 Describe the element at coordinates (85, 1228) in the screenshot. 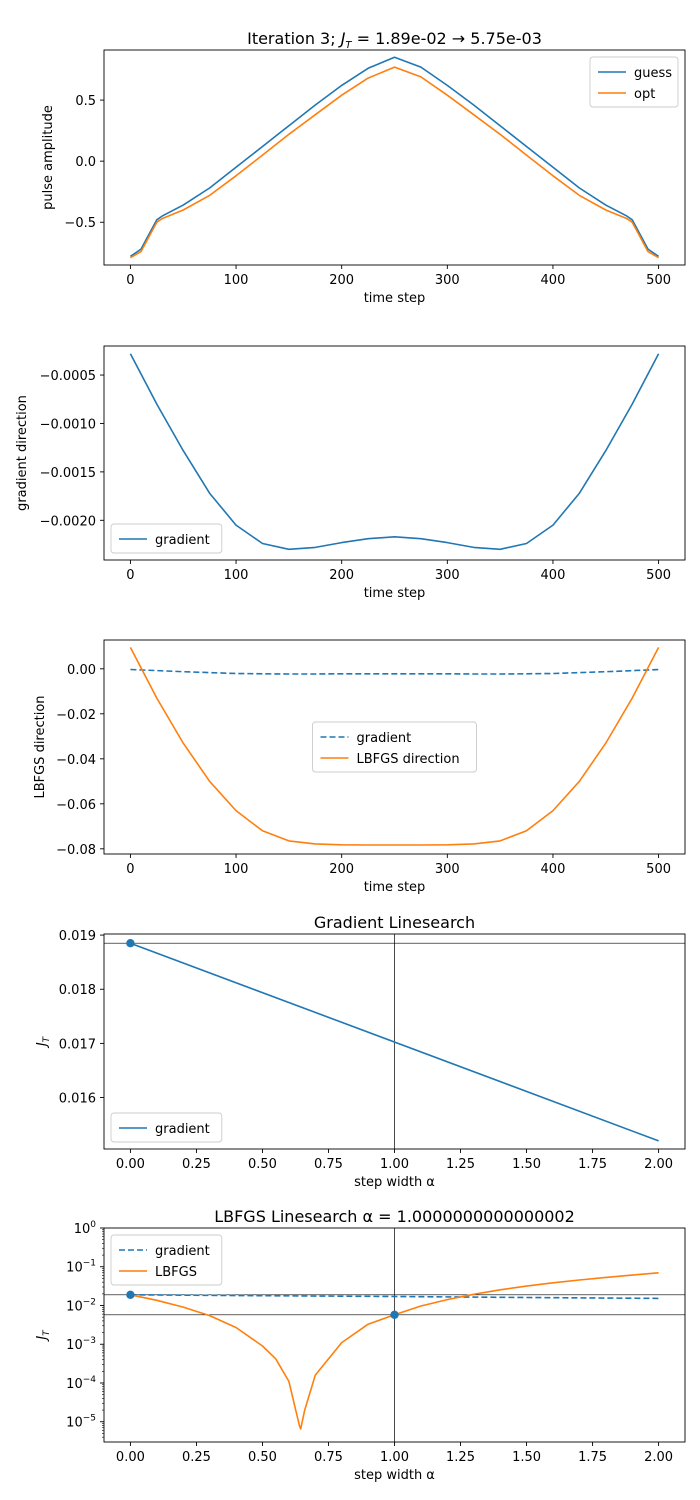

I see `y-tick-label: 10⁰` at that location.